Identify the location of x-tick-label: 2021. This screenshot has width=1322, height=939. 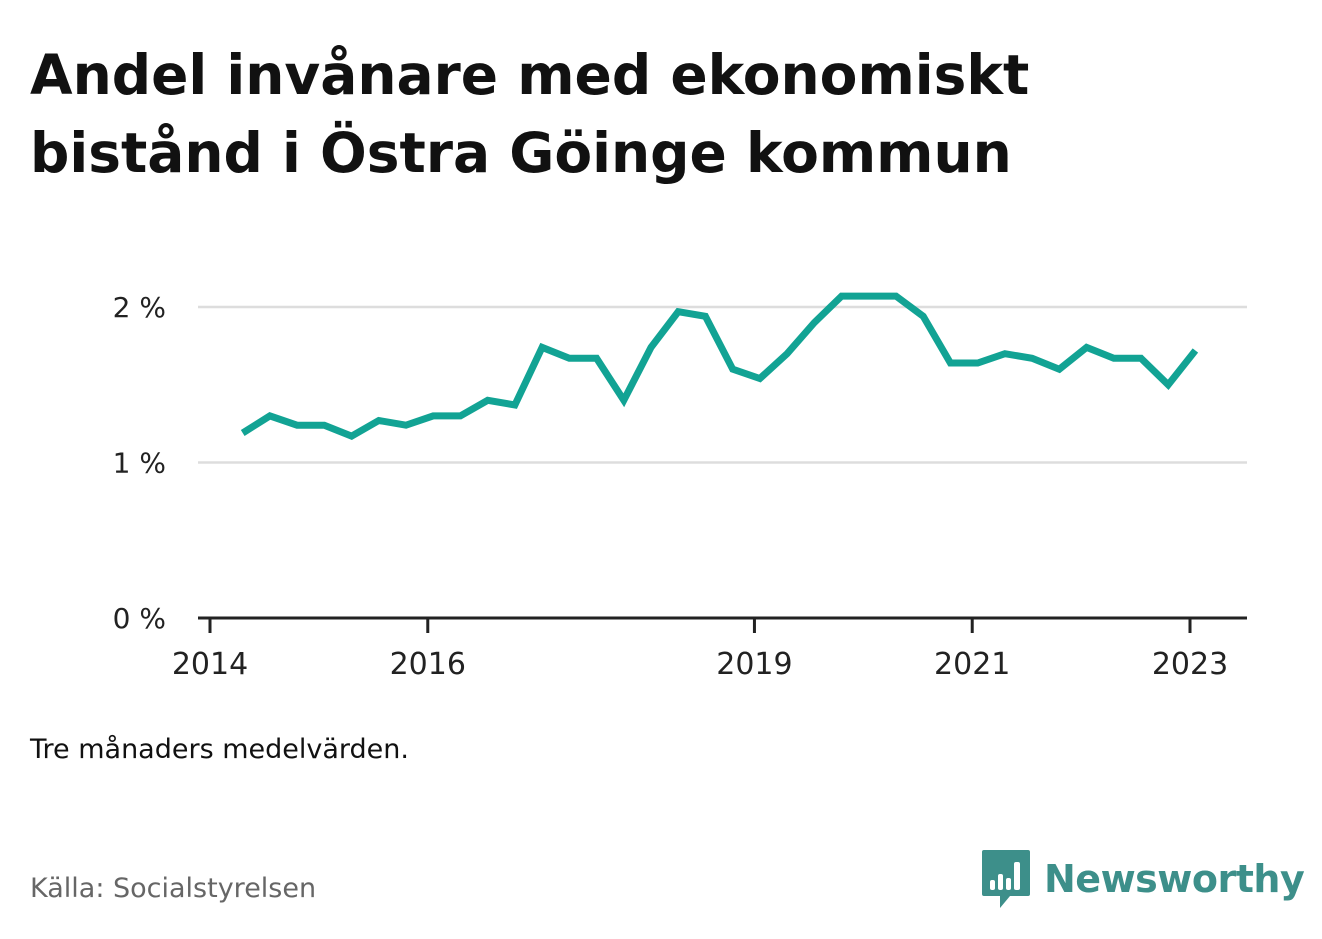
(972, 664).